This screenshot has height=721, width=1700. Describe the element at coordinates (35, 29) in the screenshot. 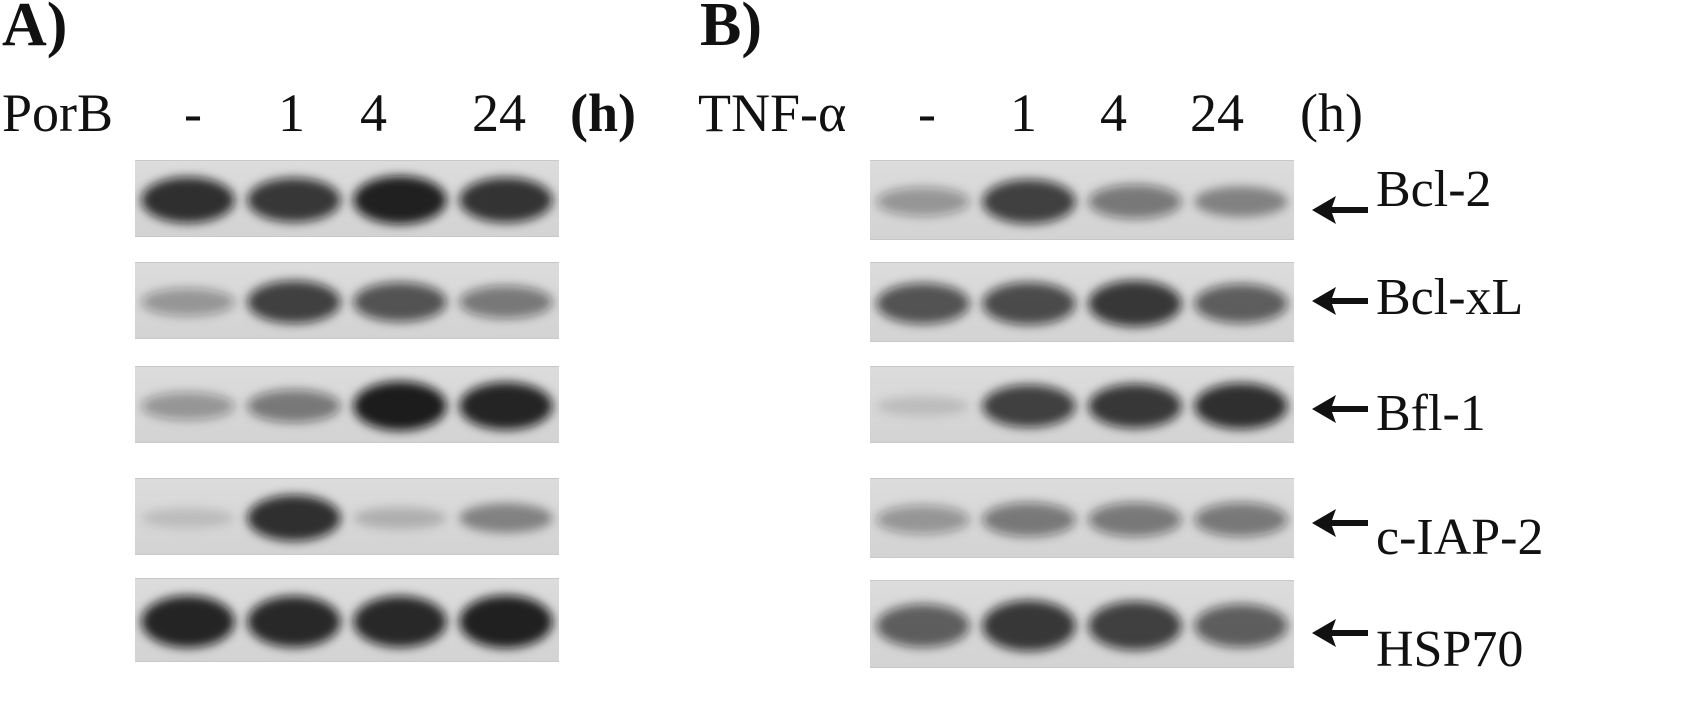

I see `panel-a-letter: A)` at that location.